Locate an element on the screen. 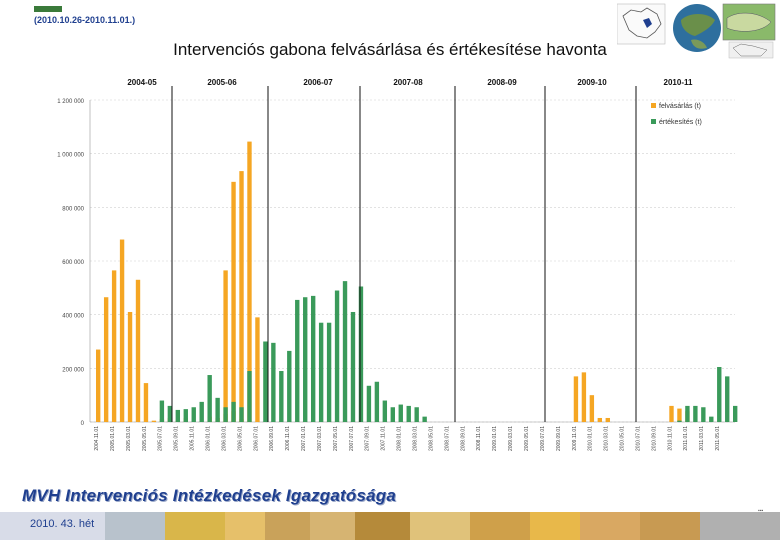 Image resolution: width=780 pixels, height=540 pixels. x-tick-label: 2009.03.01 is located at coordinates (511, 438).